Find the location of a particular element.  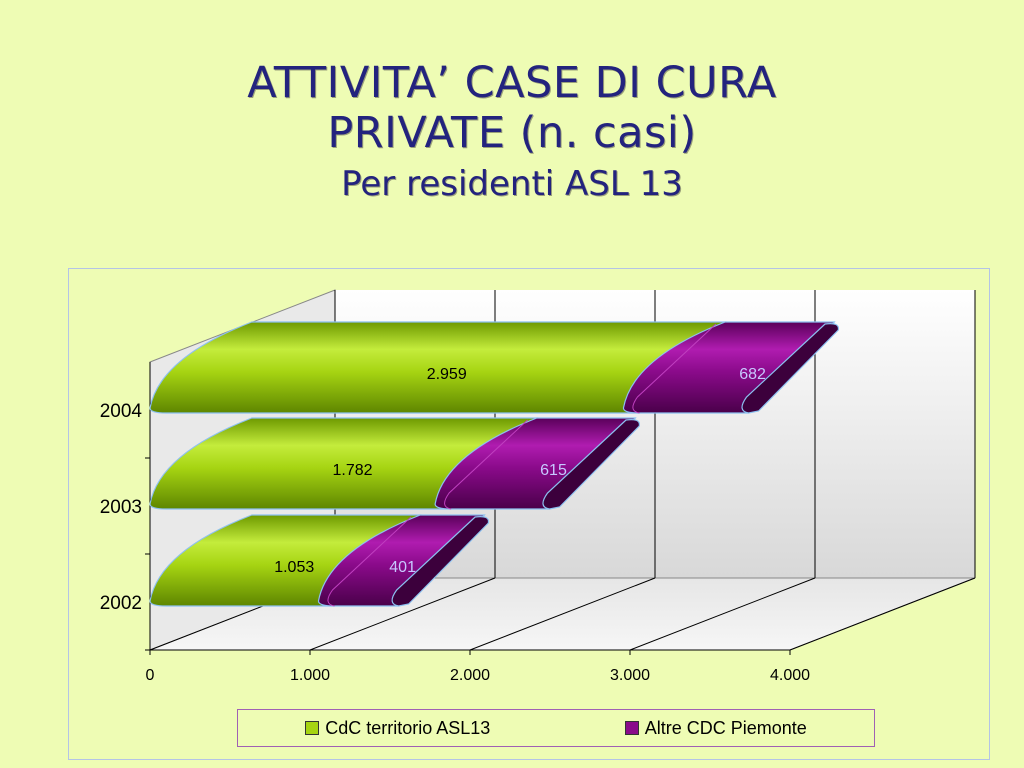

legend-swatch-green is located at coordinates (312, 728).